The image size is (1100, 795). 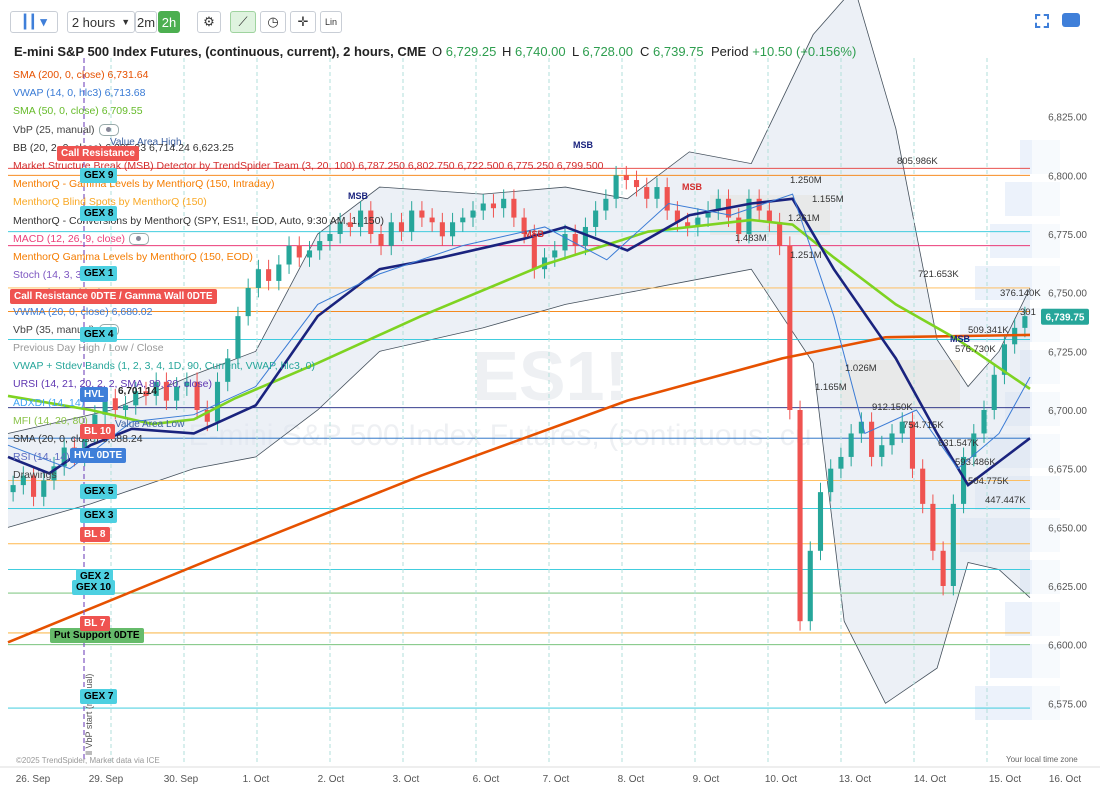 What do you see at coordinates (331, 22) in the screenshot?
I see `lin-scale-button: Lin` at bounding box center [331, 22].